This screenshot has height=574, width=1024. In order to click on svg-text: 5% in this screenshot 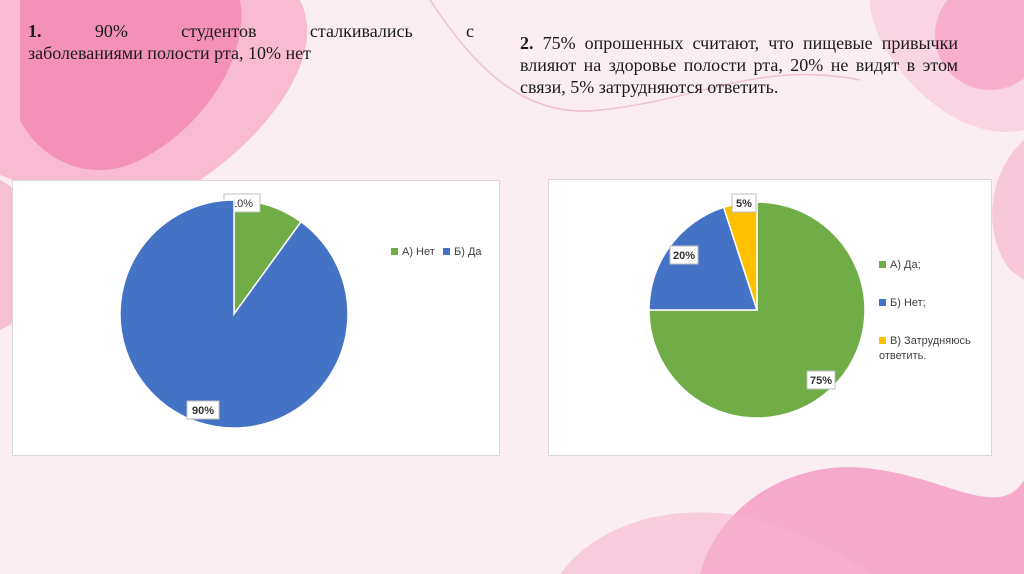, I will do `click(744, 204)`.